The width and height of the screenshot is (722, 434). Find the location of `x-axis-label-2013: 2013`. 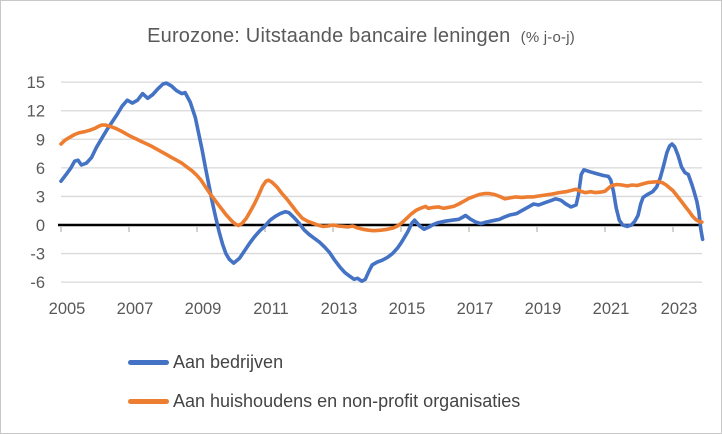

x-axis-label-2013: 2013 is located at coordinates (339, 309).